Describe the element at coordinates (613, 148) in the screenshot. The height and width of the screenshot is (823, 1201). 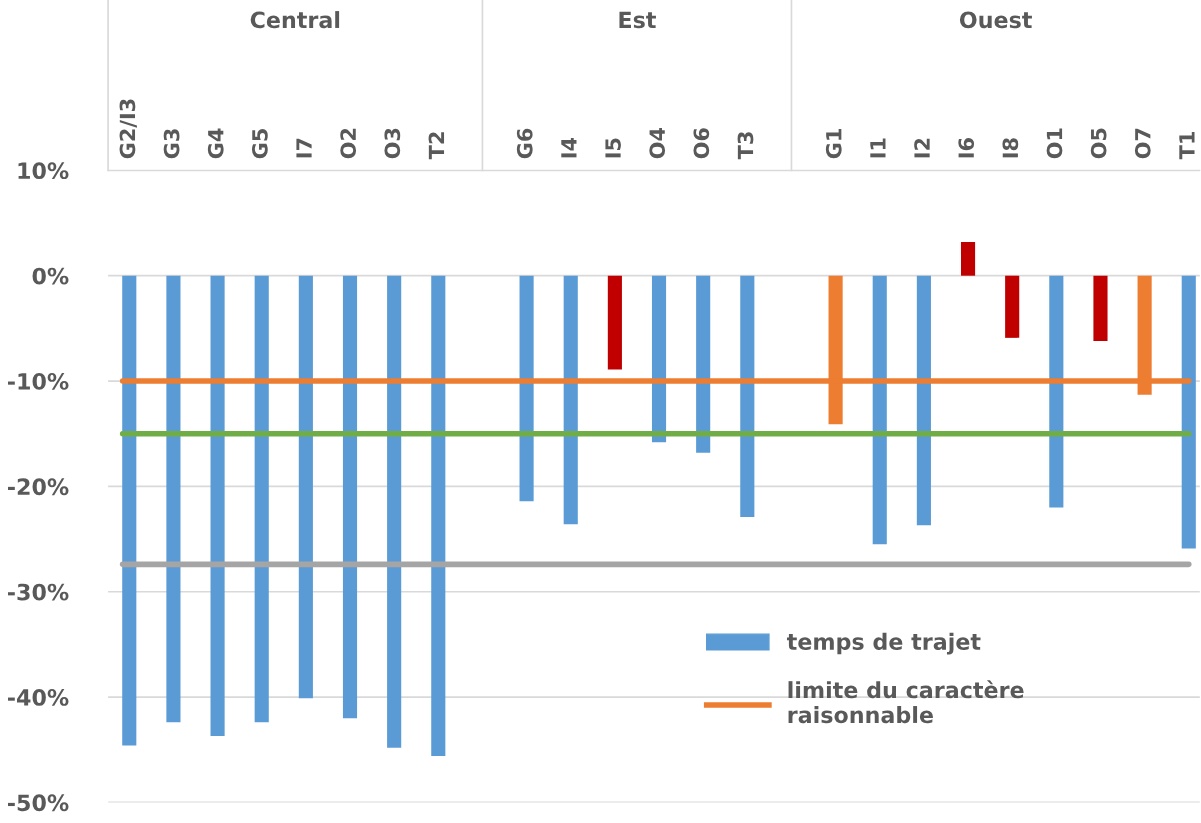
I see `x-tick-label: I5` at that location.